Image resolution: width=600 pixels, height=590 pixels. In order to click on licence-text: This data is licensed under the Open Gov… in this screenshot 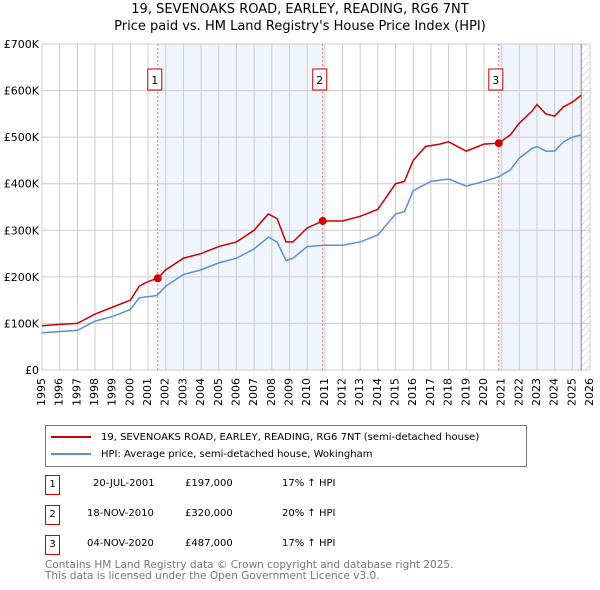, I will do `click(212, 576)`.